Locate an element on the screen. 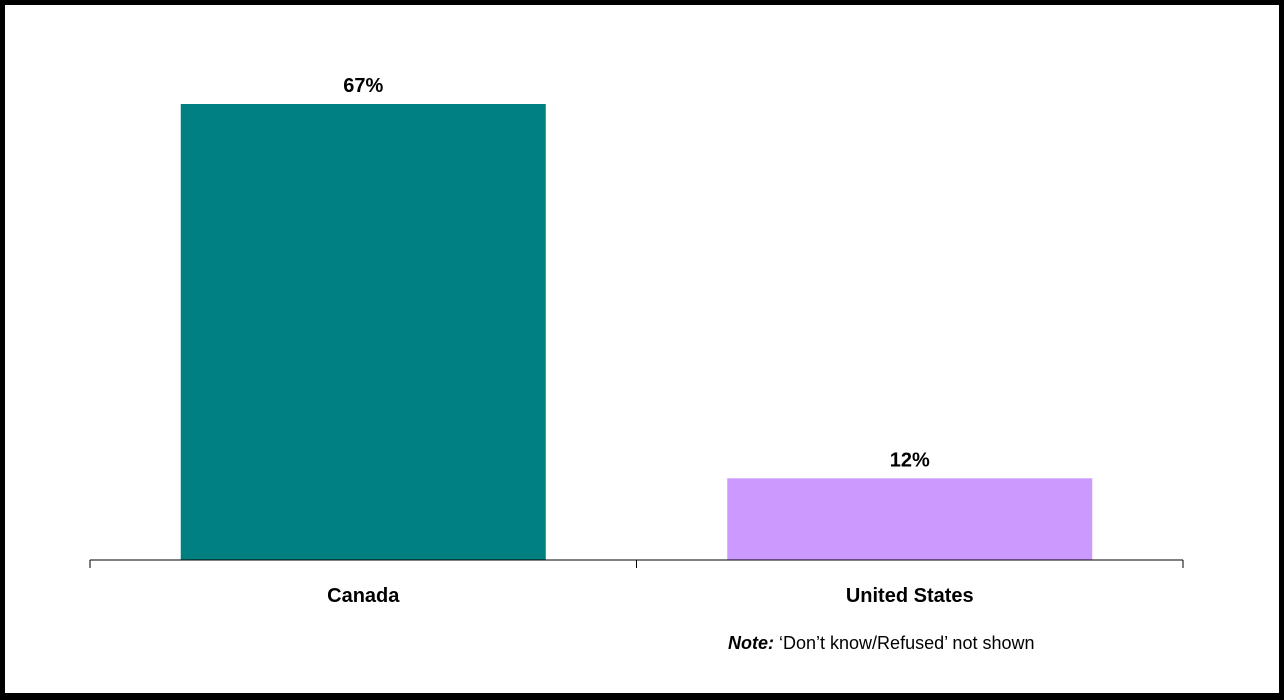  x-tick-label: United States is located at coordinates (910, 596).